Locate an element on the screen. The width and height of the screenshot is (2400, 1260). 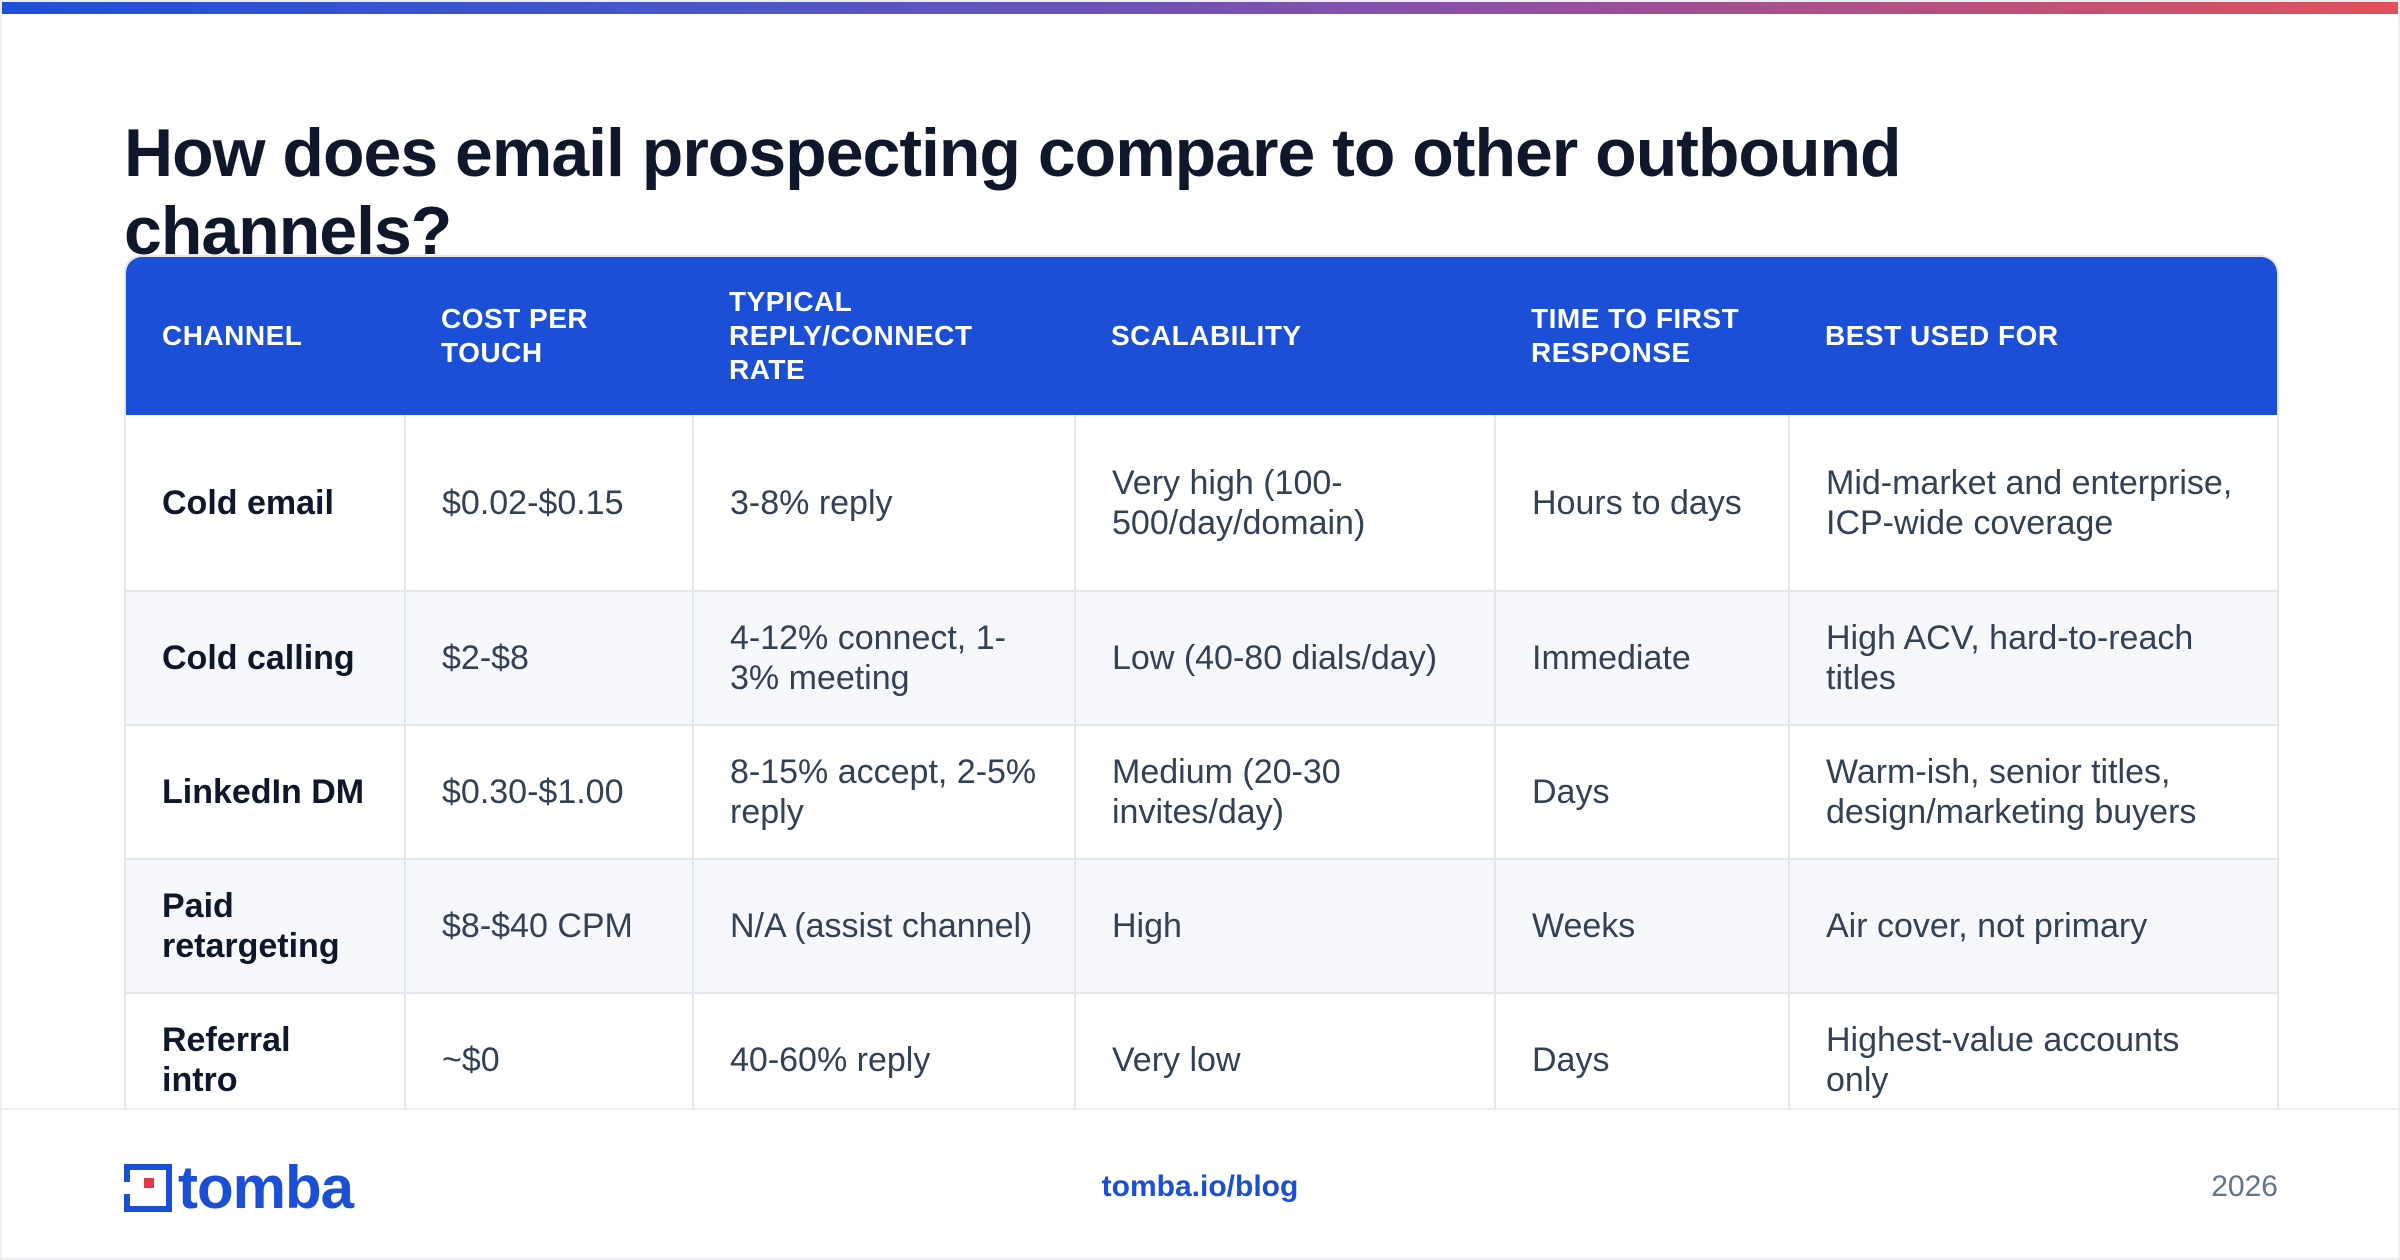
cell-channel: Cold email is located at coordinates (266, 503).